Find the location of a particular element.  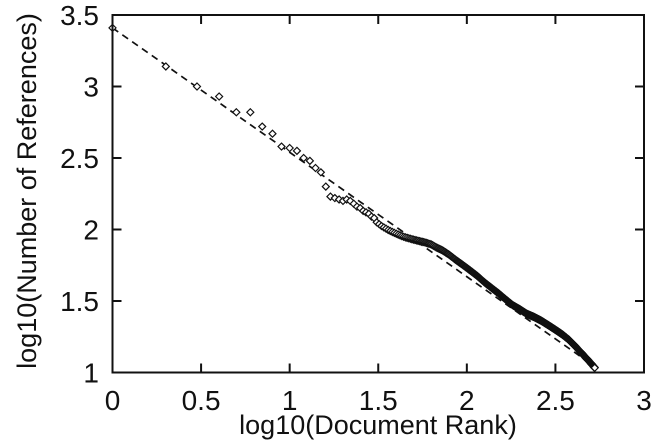

x-axis-title: log10(Document Rank) is located at coordinates (378, 425).